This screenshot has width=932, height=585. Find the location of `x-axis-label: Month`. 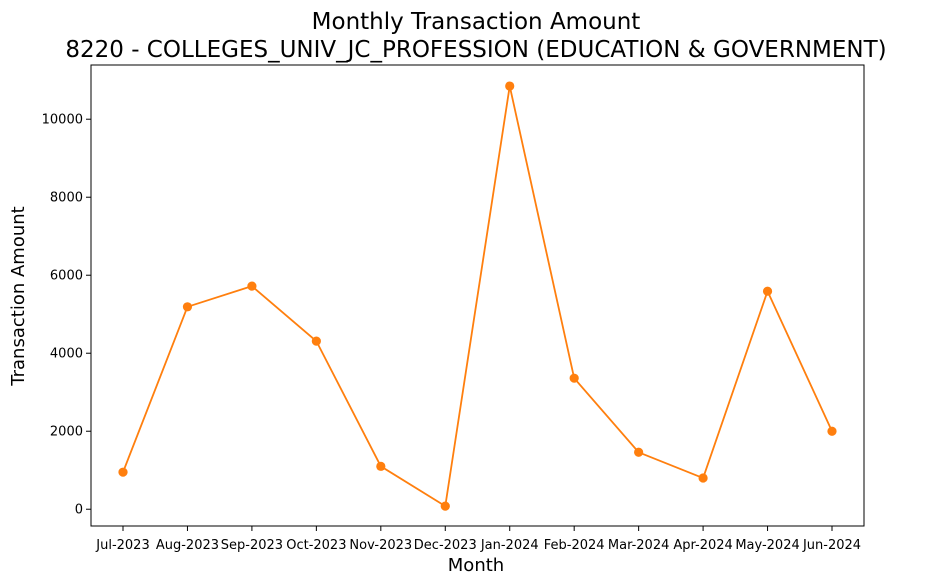

x-axis-label: Month is located at coordinates (476, 565).